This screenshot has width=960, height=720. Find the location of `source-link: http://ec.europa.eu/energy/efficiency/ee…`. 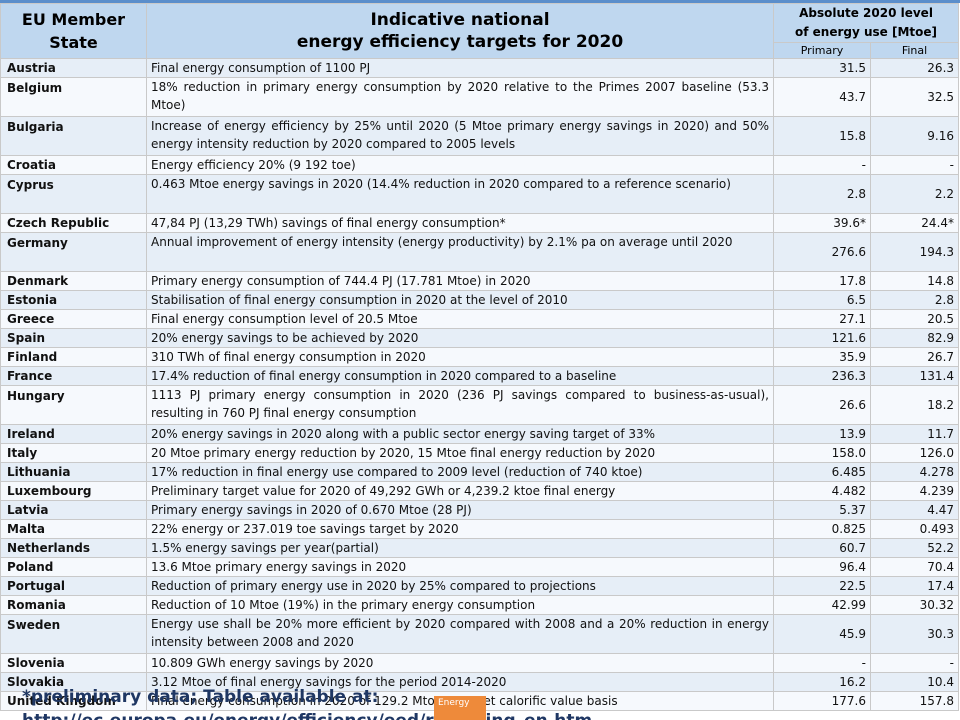

source-link: http://ec.europa.eu/energy/efficiency/ee… is located at coordinates (307, 715).